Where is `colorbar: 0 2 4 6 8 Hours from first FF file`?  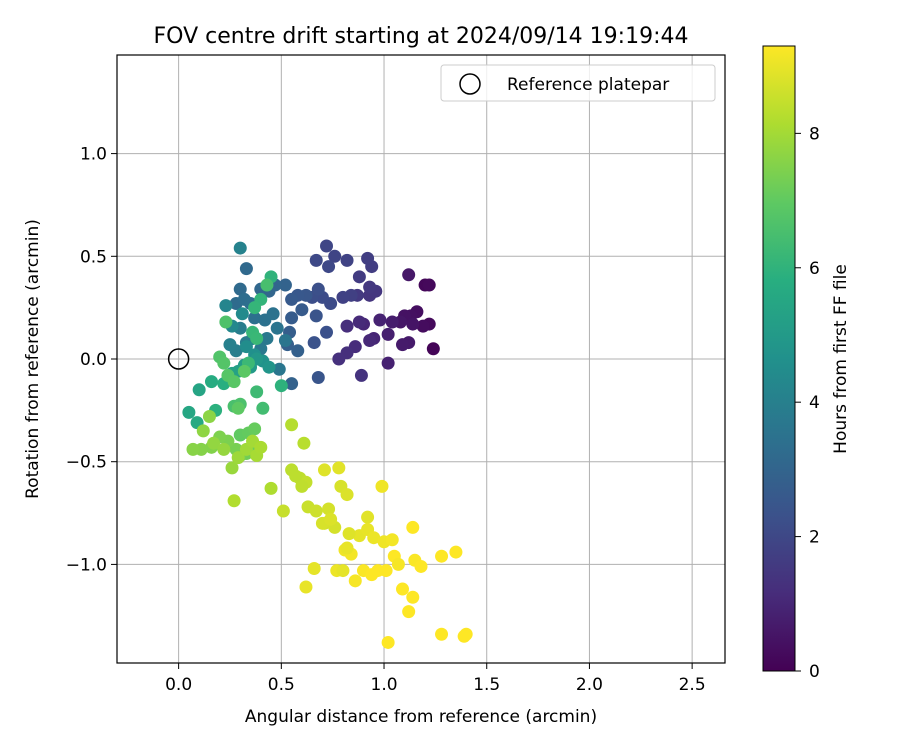 colorbar: 0 2 4 6 8 Hours from first FF file is located at coordinates (806, 363).